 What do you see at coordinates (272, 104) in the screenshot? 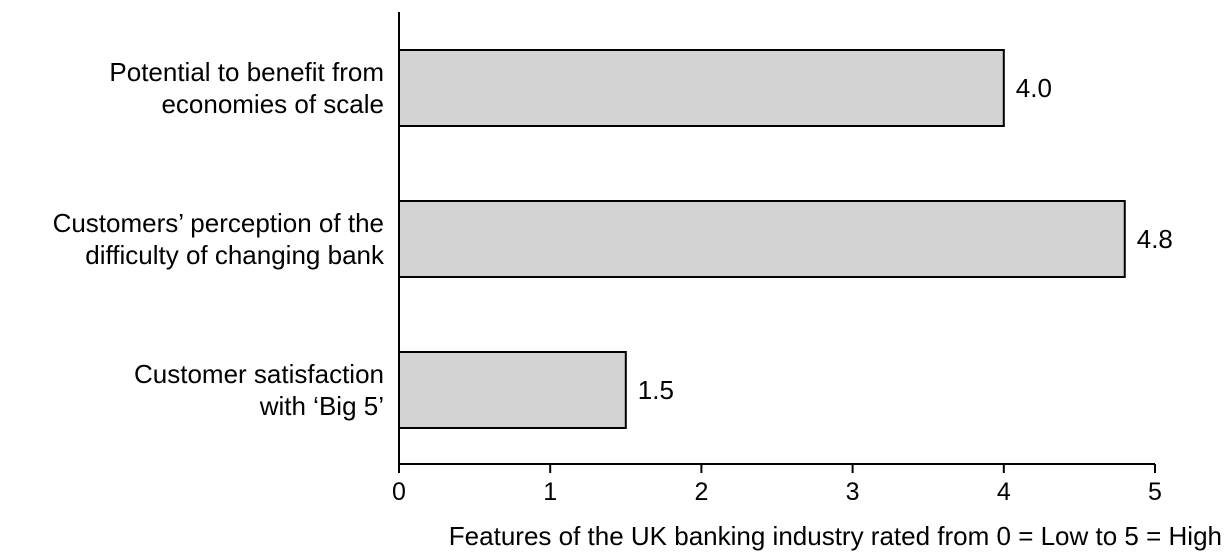
I see `category-label-1-line-2: economies of scale` at bounding box center [272, 104].